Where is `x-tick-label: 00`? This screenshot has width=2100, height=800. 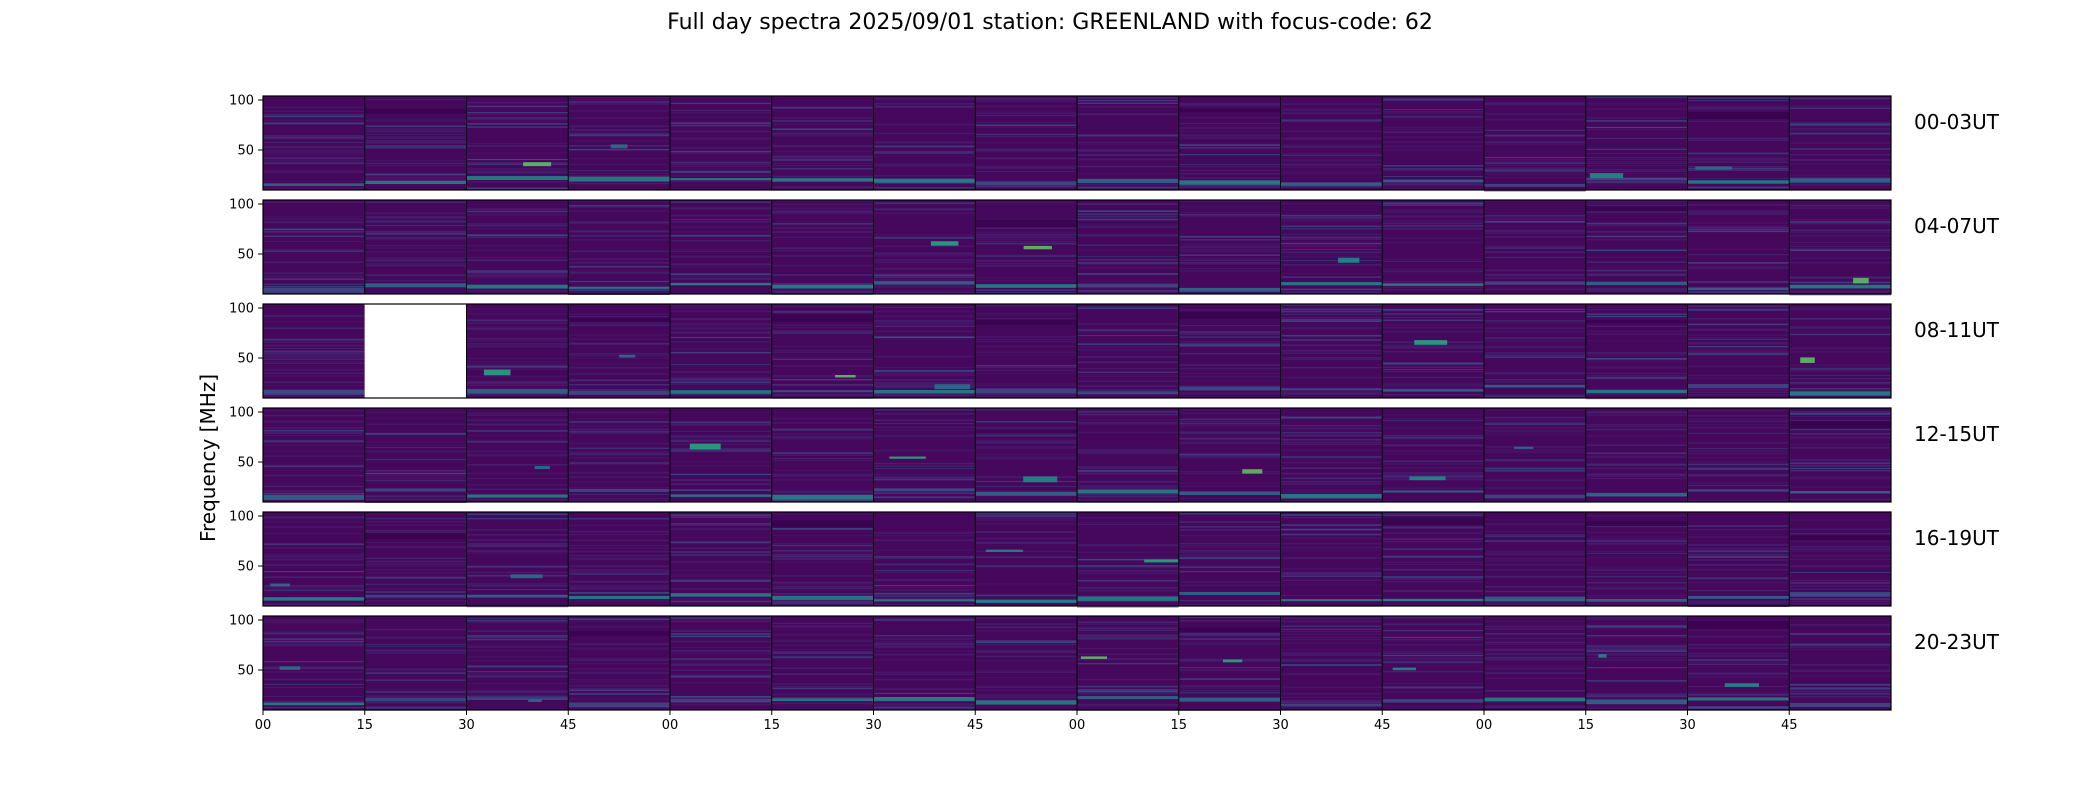
x-tick-label: 00 is located at coordinates (1484, 725).